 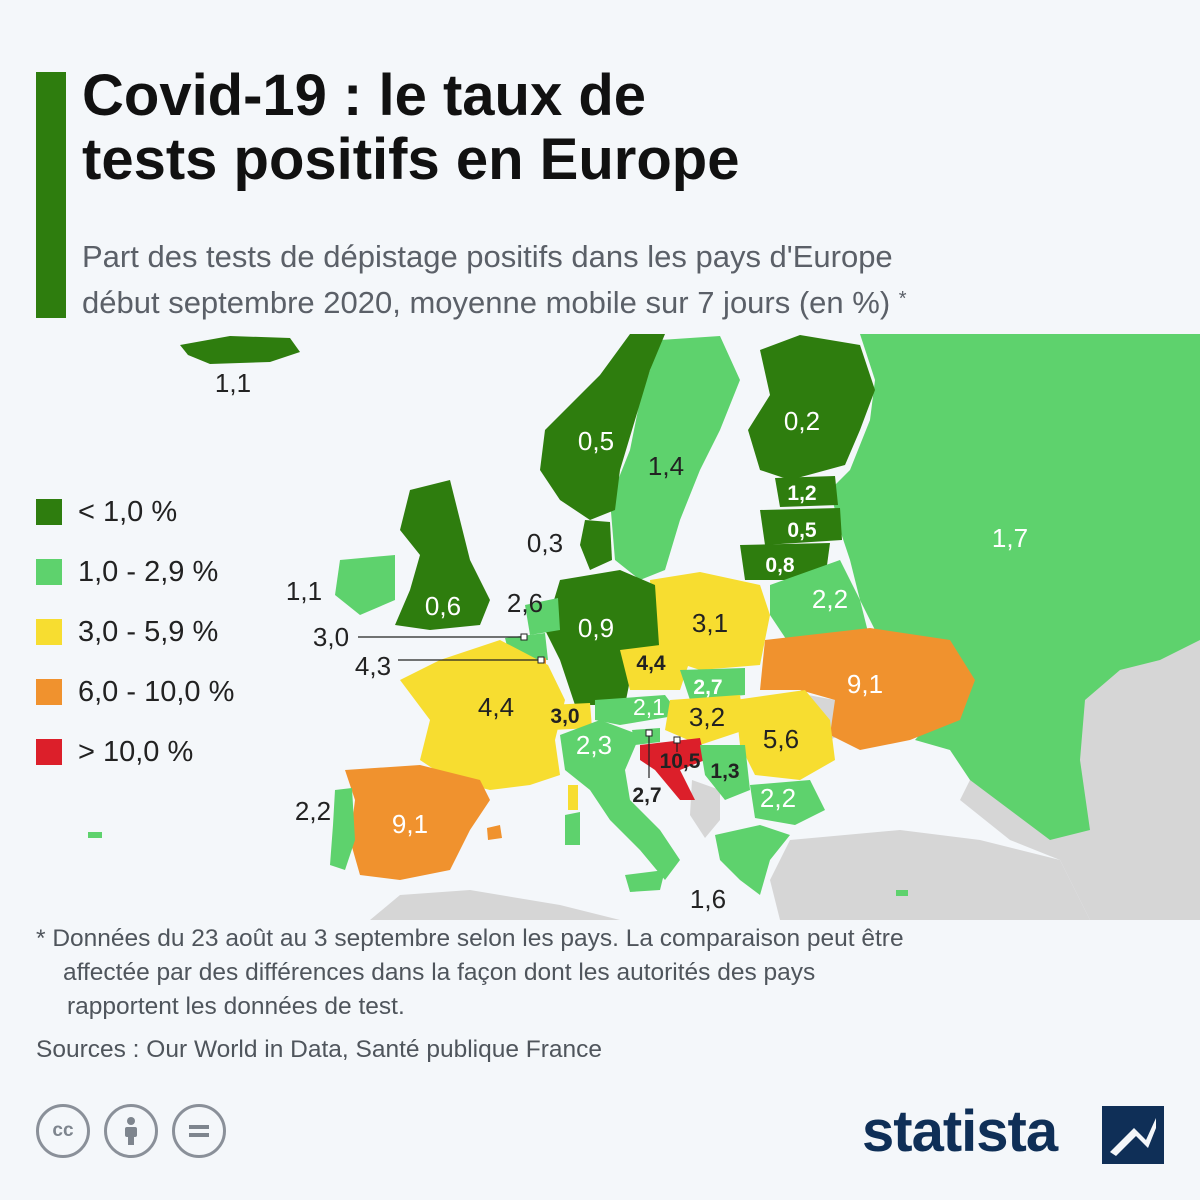 I want to click on country-france, so click(x=482, y=715).